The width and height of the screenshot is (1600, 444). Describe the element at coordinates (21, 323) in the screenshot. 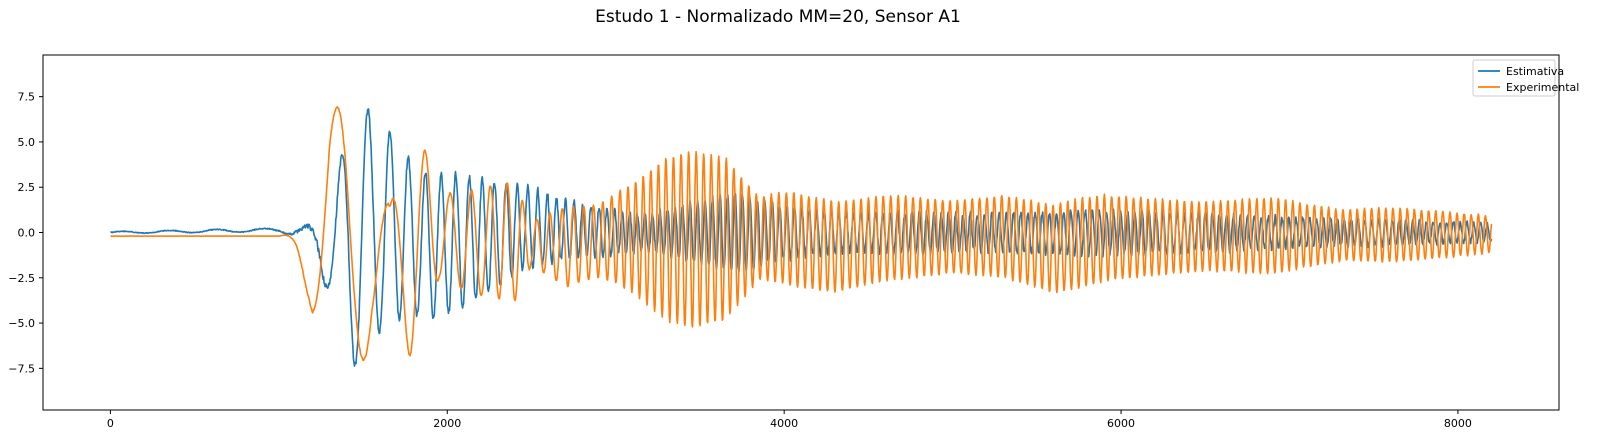

I see `y-tick-label: −5.0` at that location.